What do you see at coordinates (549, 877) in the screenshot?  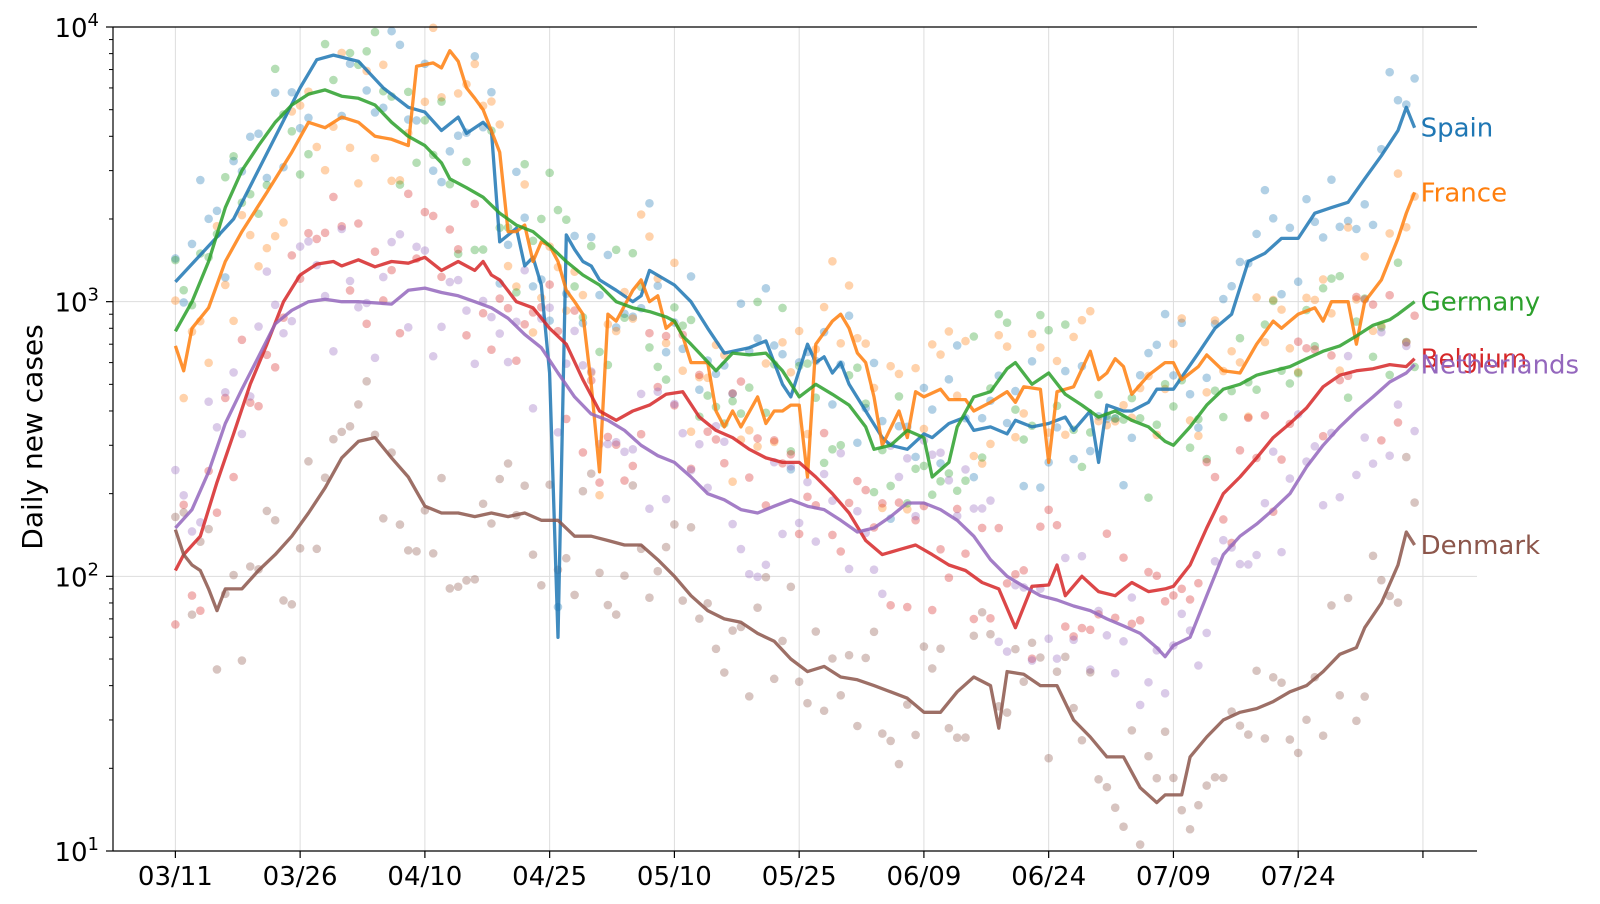 I see `x-tick-label: 04/25` at bounding box center [549, 877].